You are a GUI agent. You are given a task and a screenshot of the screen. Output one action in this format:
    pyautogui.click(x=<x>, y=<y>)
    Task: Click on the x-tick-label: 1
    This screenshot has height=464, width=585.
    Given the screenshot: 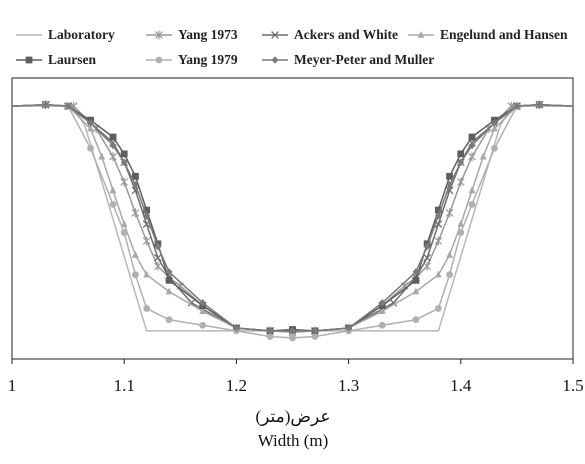 What is the action you would take?
    pyautogui.click(x=12, y=385)
    